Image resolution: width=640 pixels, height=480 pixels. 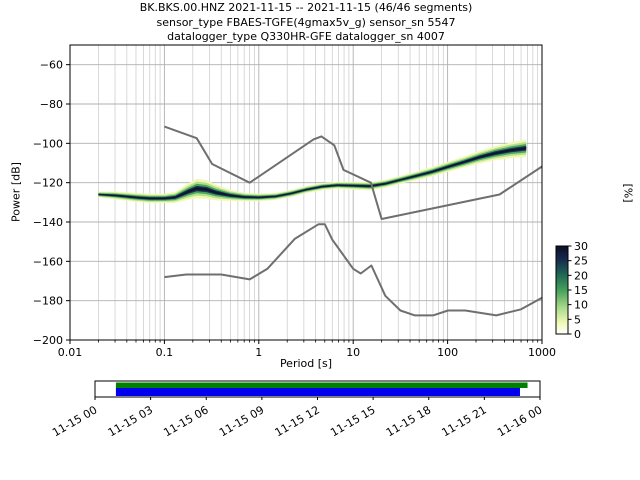 I want to click on svg-text: 1000, so click(x=542, y=352).